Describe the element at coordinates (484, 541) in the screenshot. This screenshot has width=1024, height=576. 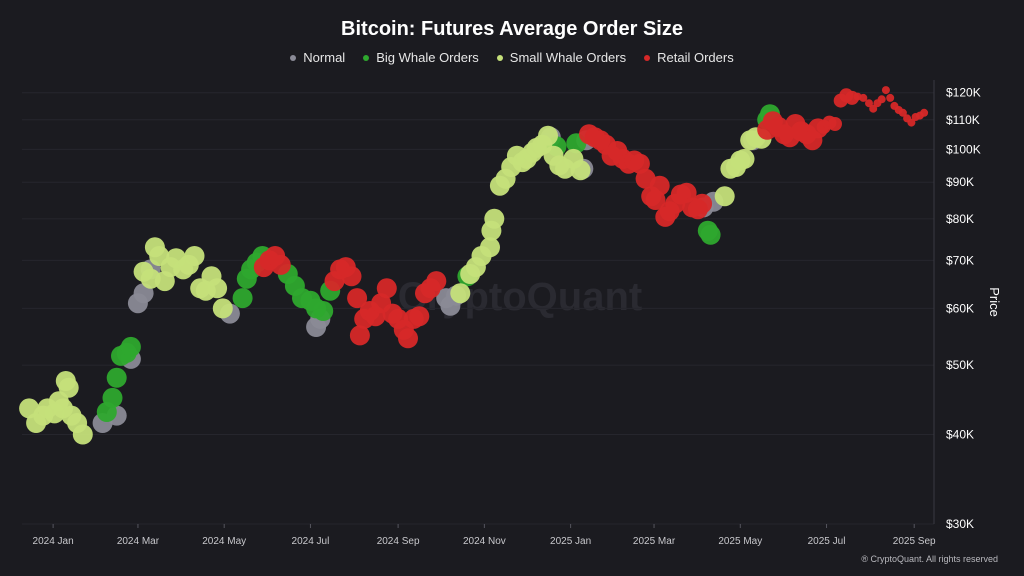
I see `x-tick-label: 2024 Nov` at that location.